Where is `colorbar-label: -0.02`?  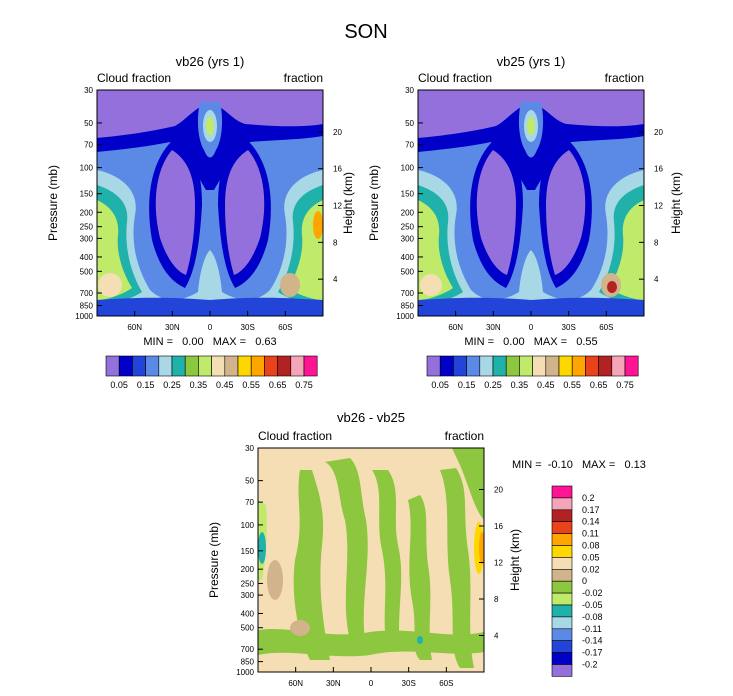 colorbar-label: -0.02 is located at coordinates (592, 593).